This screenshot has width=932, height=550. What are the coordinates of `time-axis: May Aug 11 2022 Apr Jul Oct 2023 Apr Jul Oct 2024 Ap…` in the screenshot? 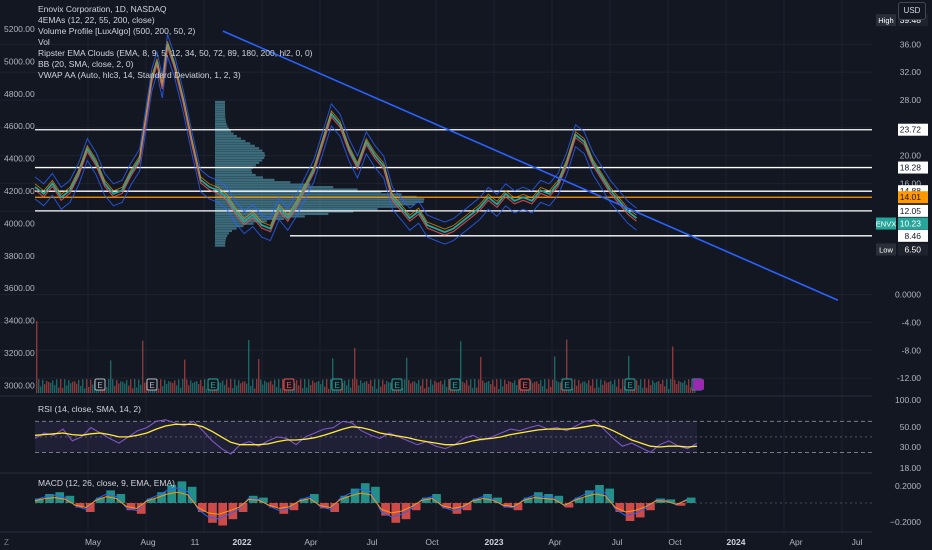 It's located at (474, 542).